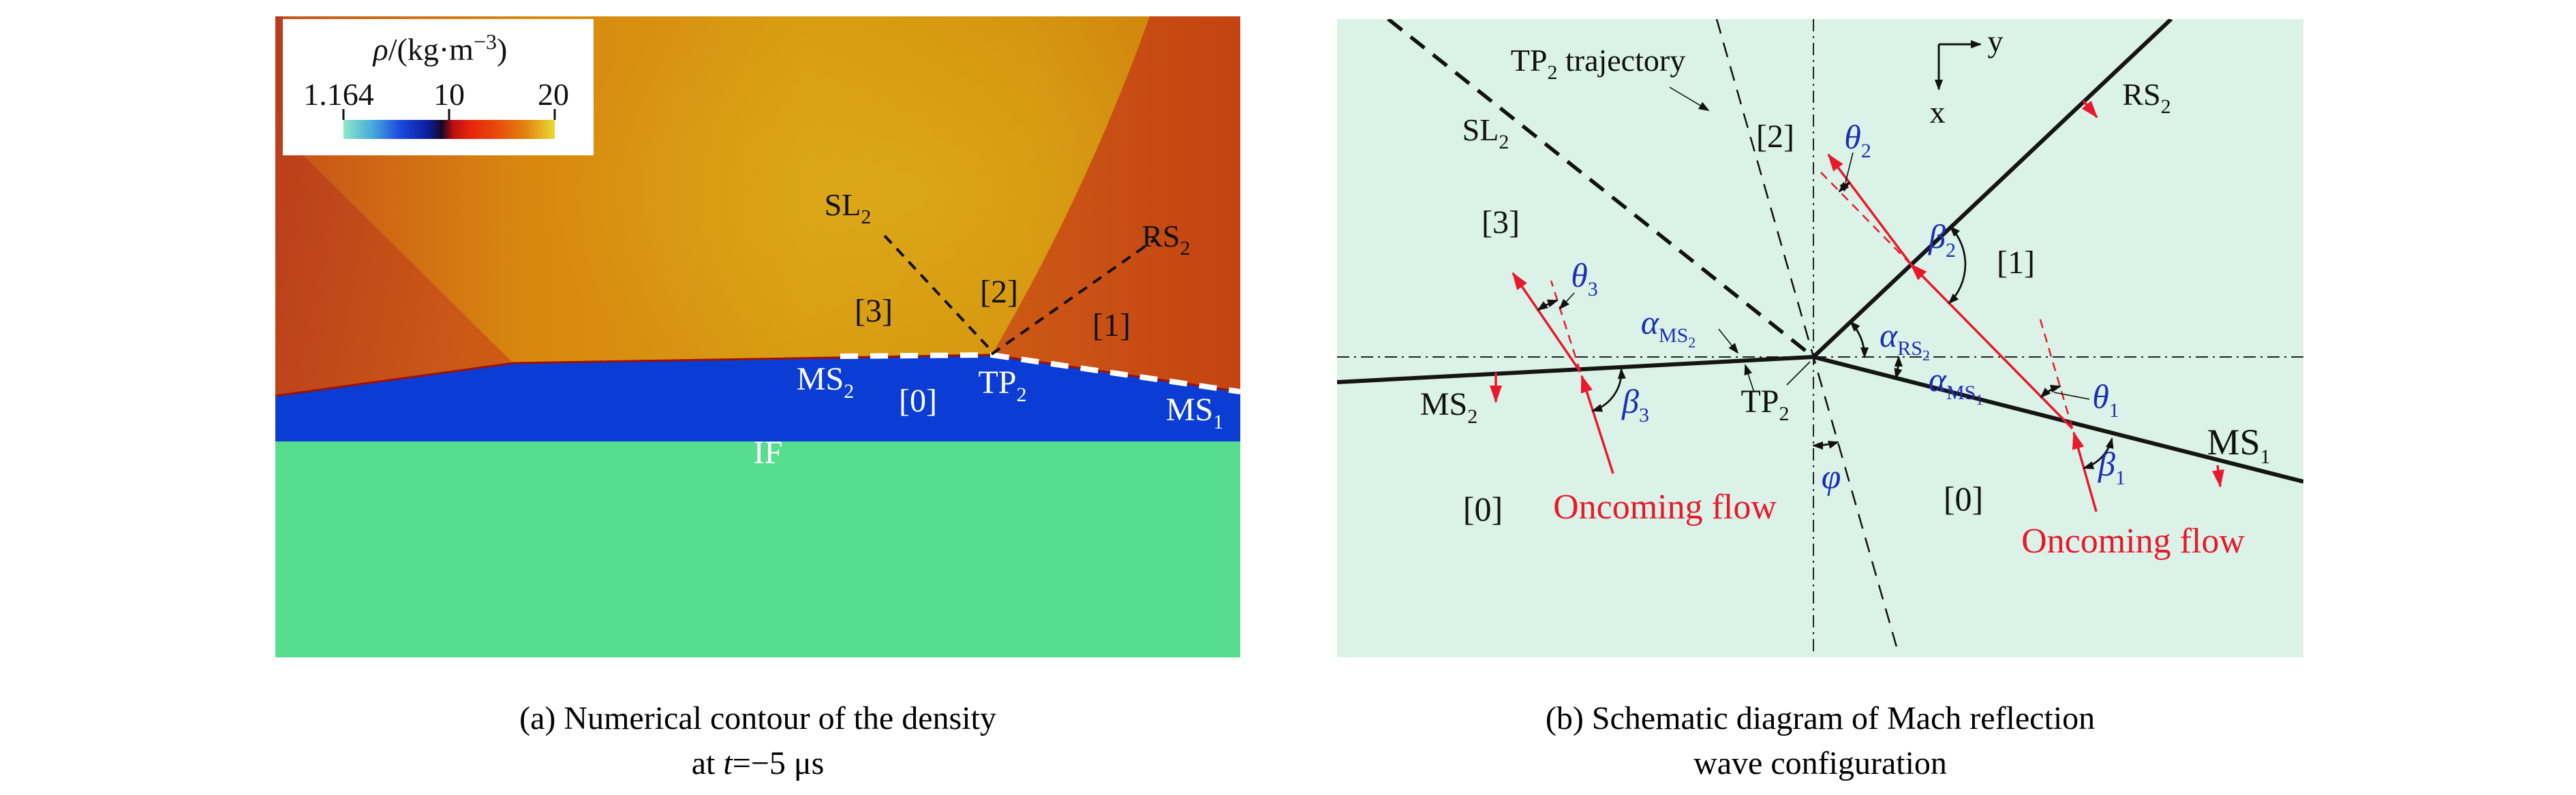  I want to click on legend-tick-max: 20, so click(553, 94).